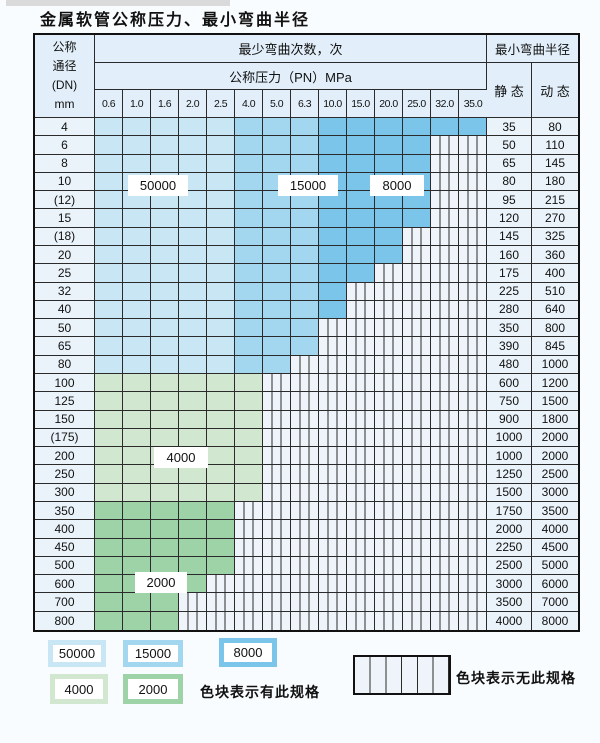  What do you see at coordinates (291, 76) in the screenshot?
I see `nominal-pressure-header: 公称压力（PN）MPa` at bounding box center [291, 76].